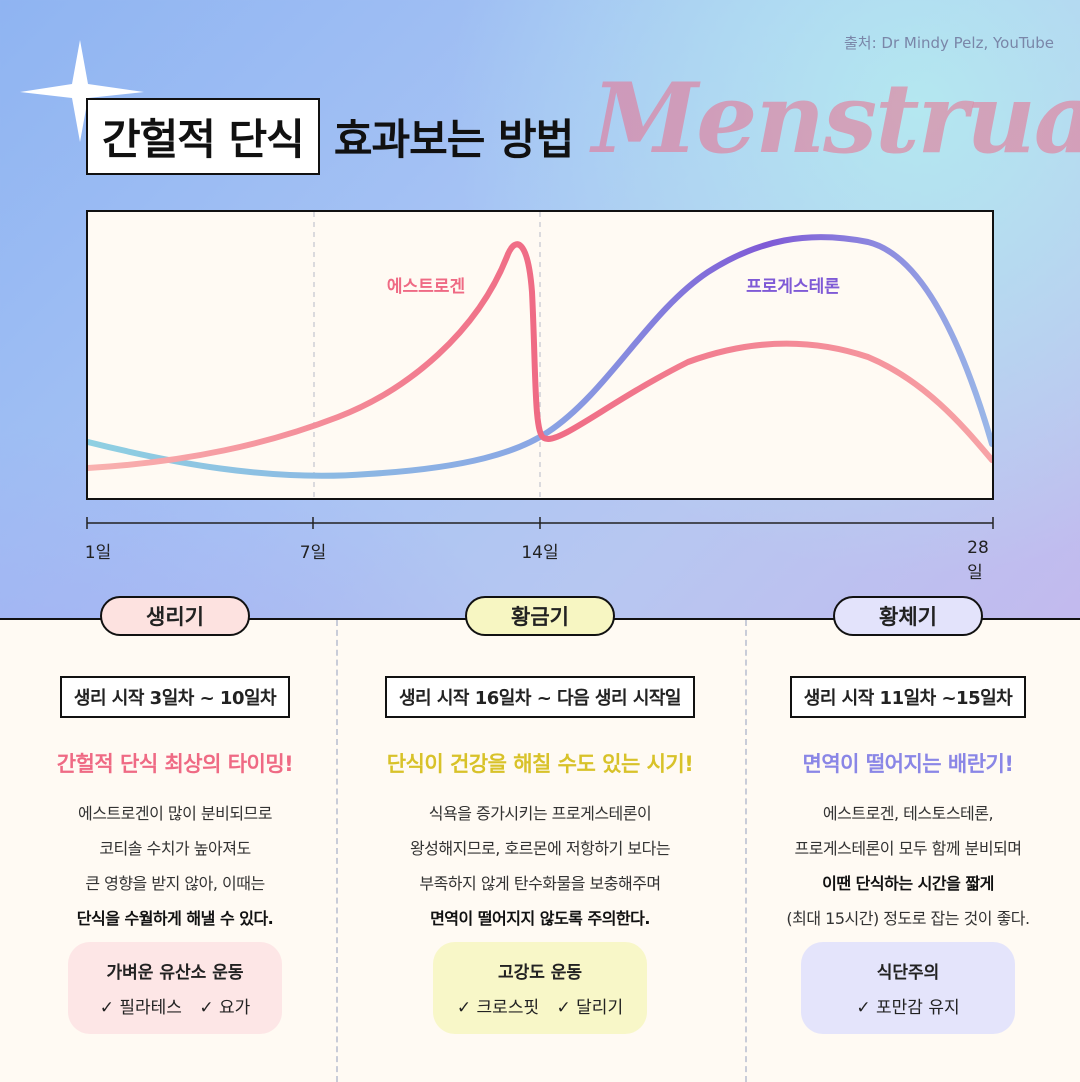 The image size is (1080, 1082). Describe the element at coordinates (793, 287) in the screenshot. I see `progesterone-label: 프로게스테론` at that location.